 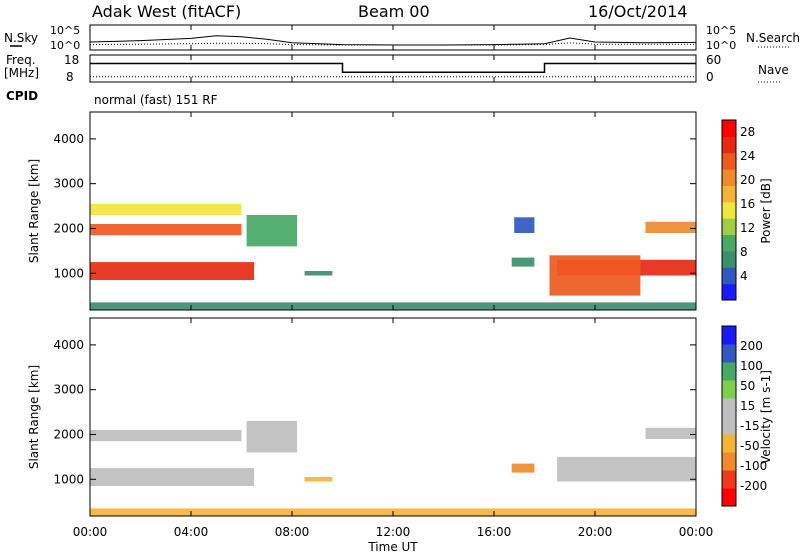 I want to click on cpid-label: CPID, so click(x=22, y=96).